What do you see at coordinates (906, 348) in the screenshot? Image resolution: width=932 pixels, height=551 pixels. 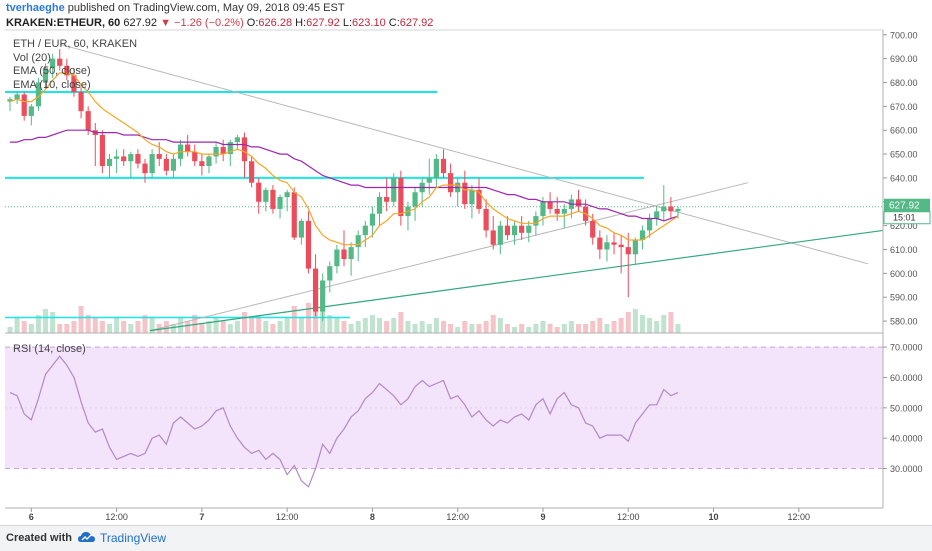 I see `rsi-tick-label: 70.0000` at bounding box center [906, 348].